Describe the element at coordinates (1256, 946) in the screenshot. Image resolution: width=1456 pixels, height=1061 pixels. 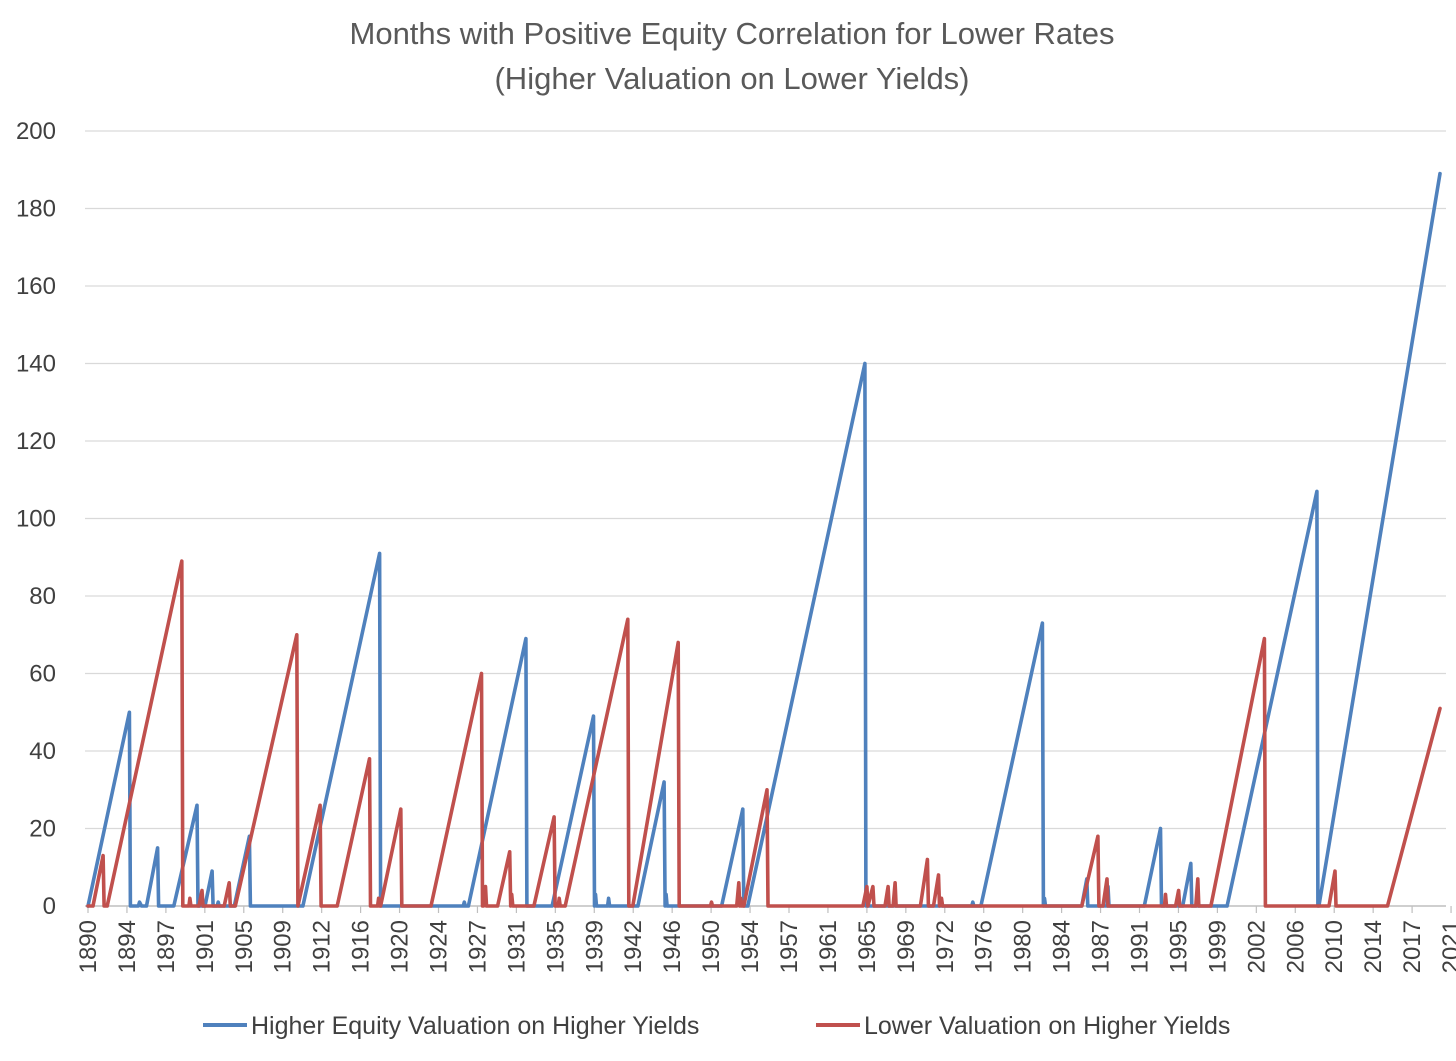
I see `x-tick-label: 2002` at that location.